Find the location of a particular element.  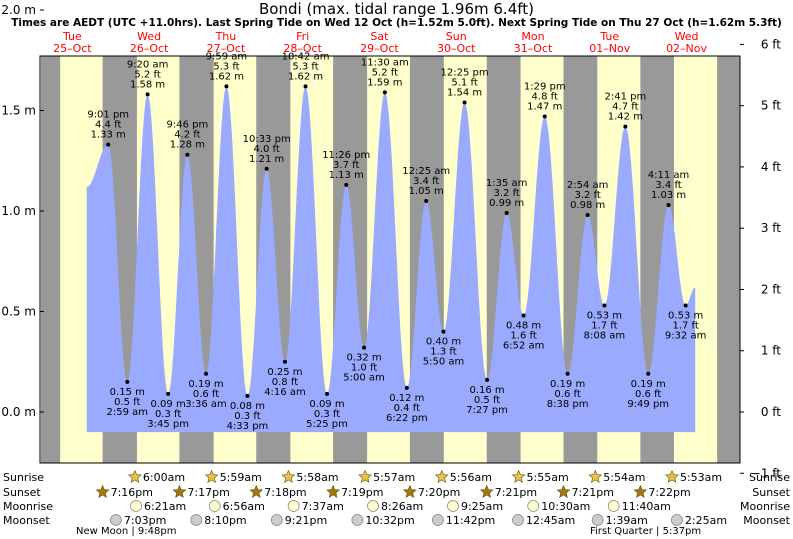

moonset-time: 1:39am is located at coordinates (627, 520).